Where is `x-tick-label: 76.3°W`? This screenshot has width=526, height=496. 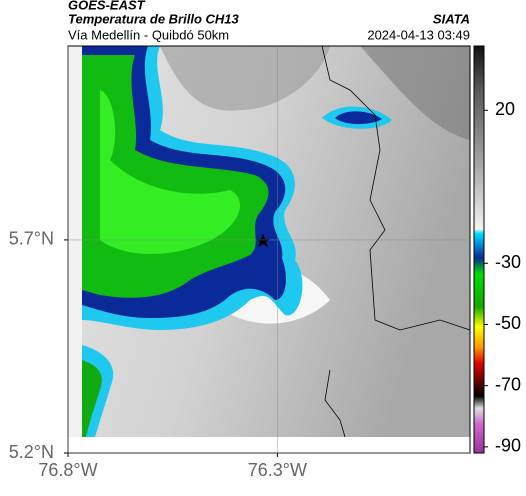 x-tick-label: 76.3°W is located at coordinates (277, 470).